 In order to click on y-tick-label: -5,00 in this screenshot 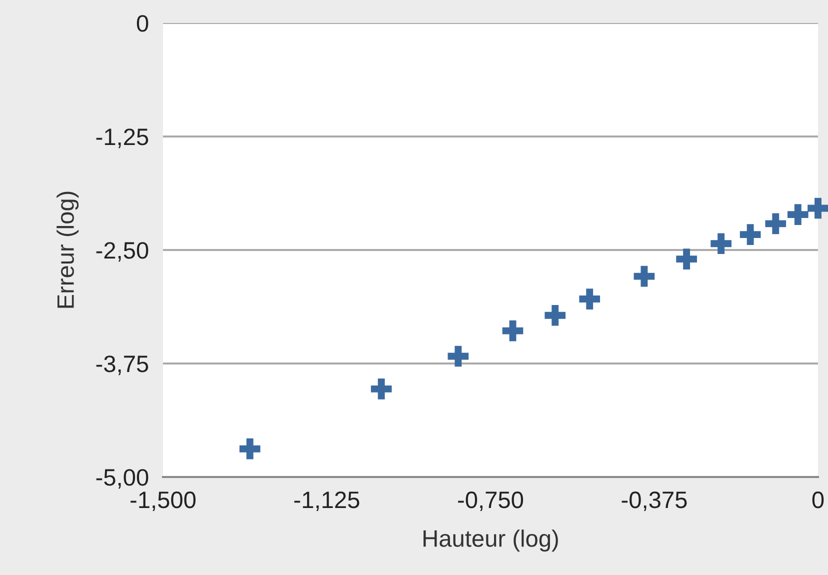, I will do `click(122, 479)`.